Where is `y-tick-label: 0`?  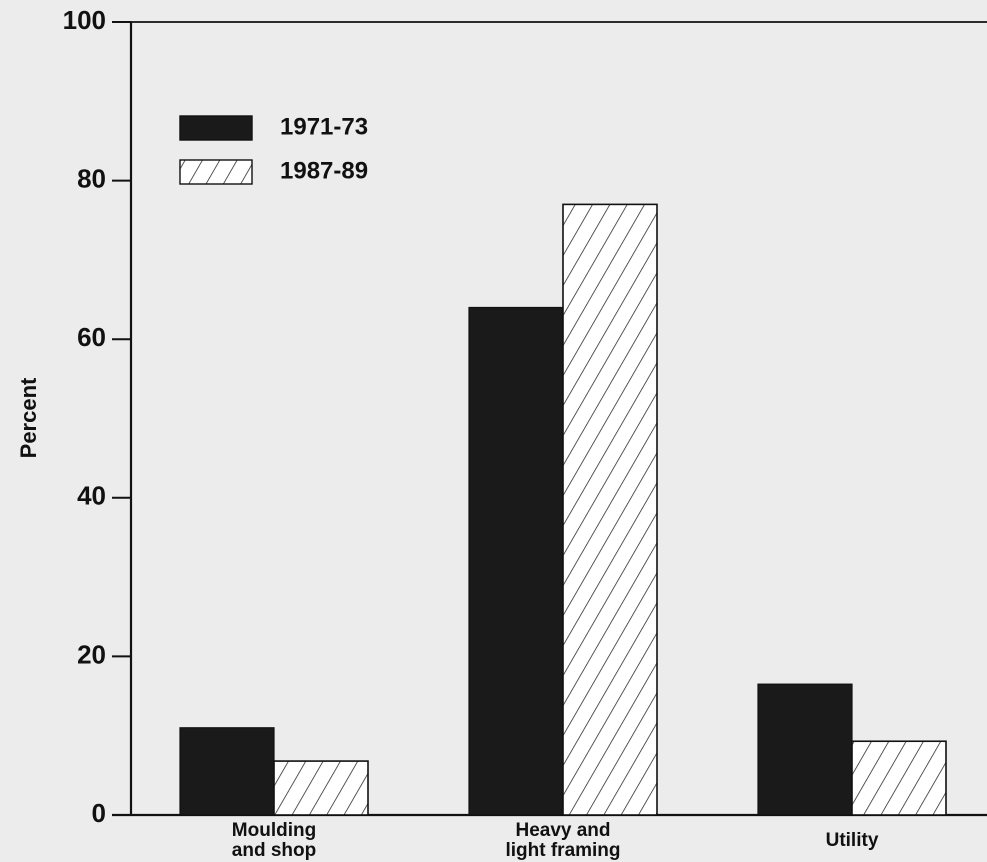
y-tick-label: 0 is located at coordinates (99, 813).